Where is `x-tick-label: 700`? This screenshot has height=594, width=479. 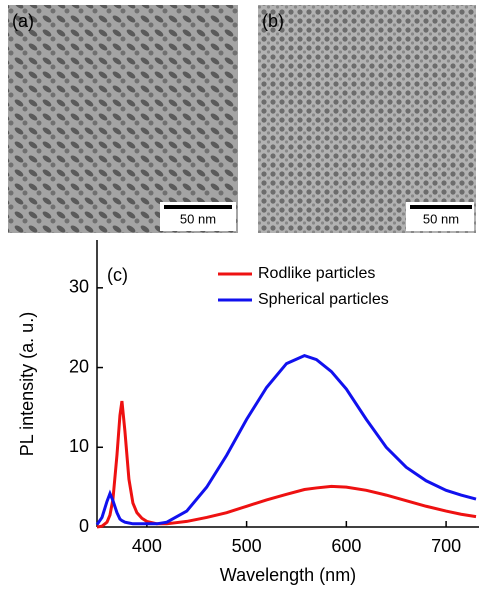 x-tick-label: 700 is located at coordinates (446, 546).